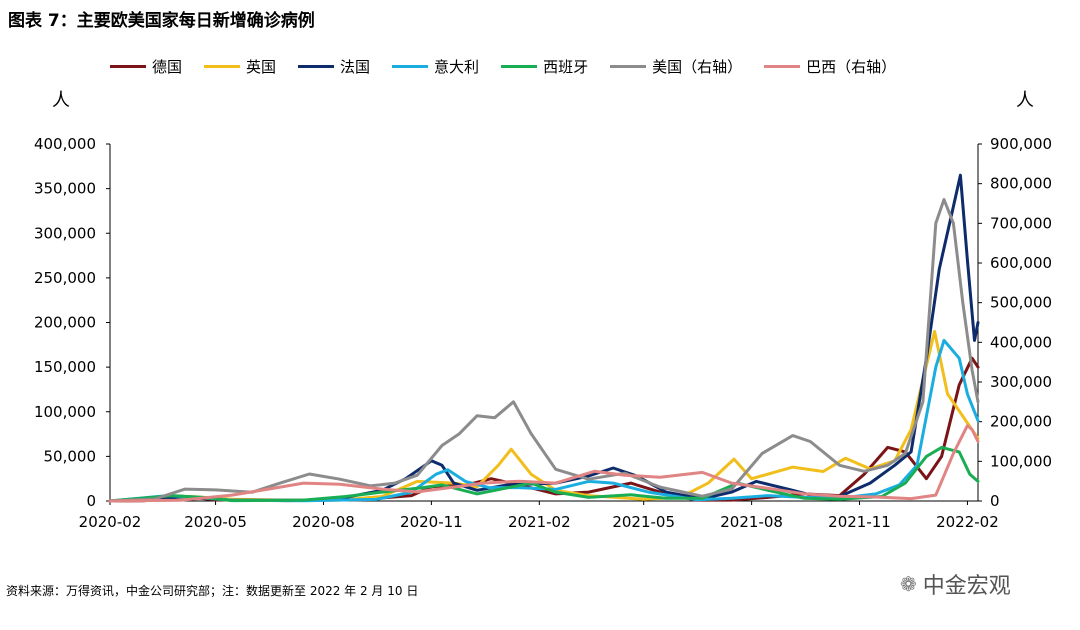 The image size is (1080, 630). What do you see at coordinates (1021, 184) in the screenshot?
I see `y-right-tick-label: 800,000` at bounding box center [1021, 184].